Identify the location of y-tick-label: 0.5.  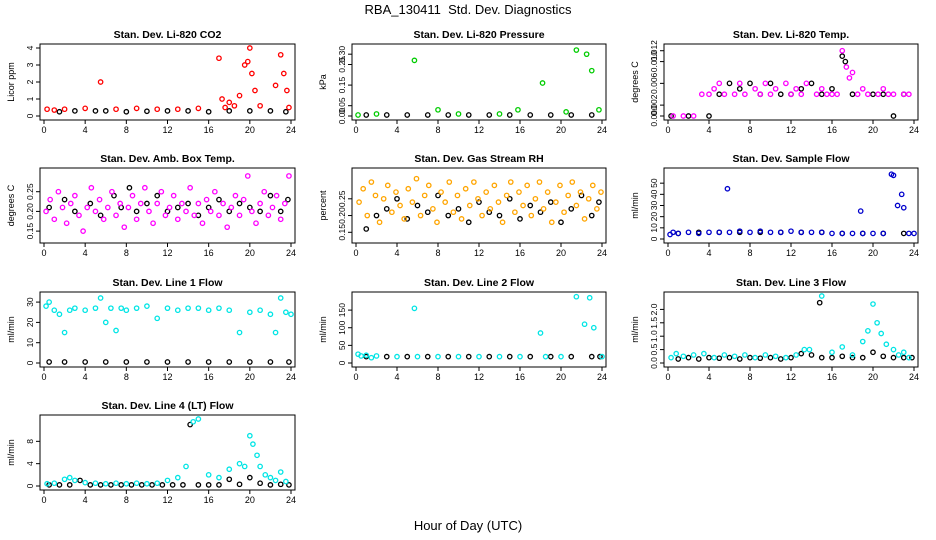
(654, 349).